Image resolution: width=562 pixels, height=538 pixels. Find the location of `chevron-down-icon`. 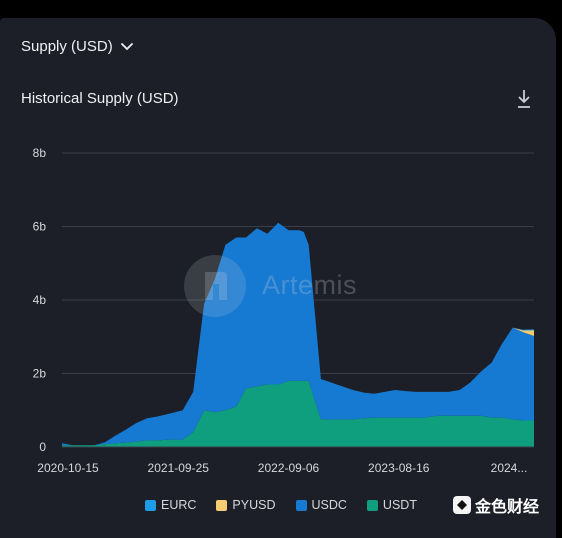

chevron-down-icon is located at coordinates (126, 46).